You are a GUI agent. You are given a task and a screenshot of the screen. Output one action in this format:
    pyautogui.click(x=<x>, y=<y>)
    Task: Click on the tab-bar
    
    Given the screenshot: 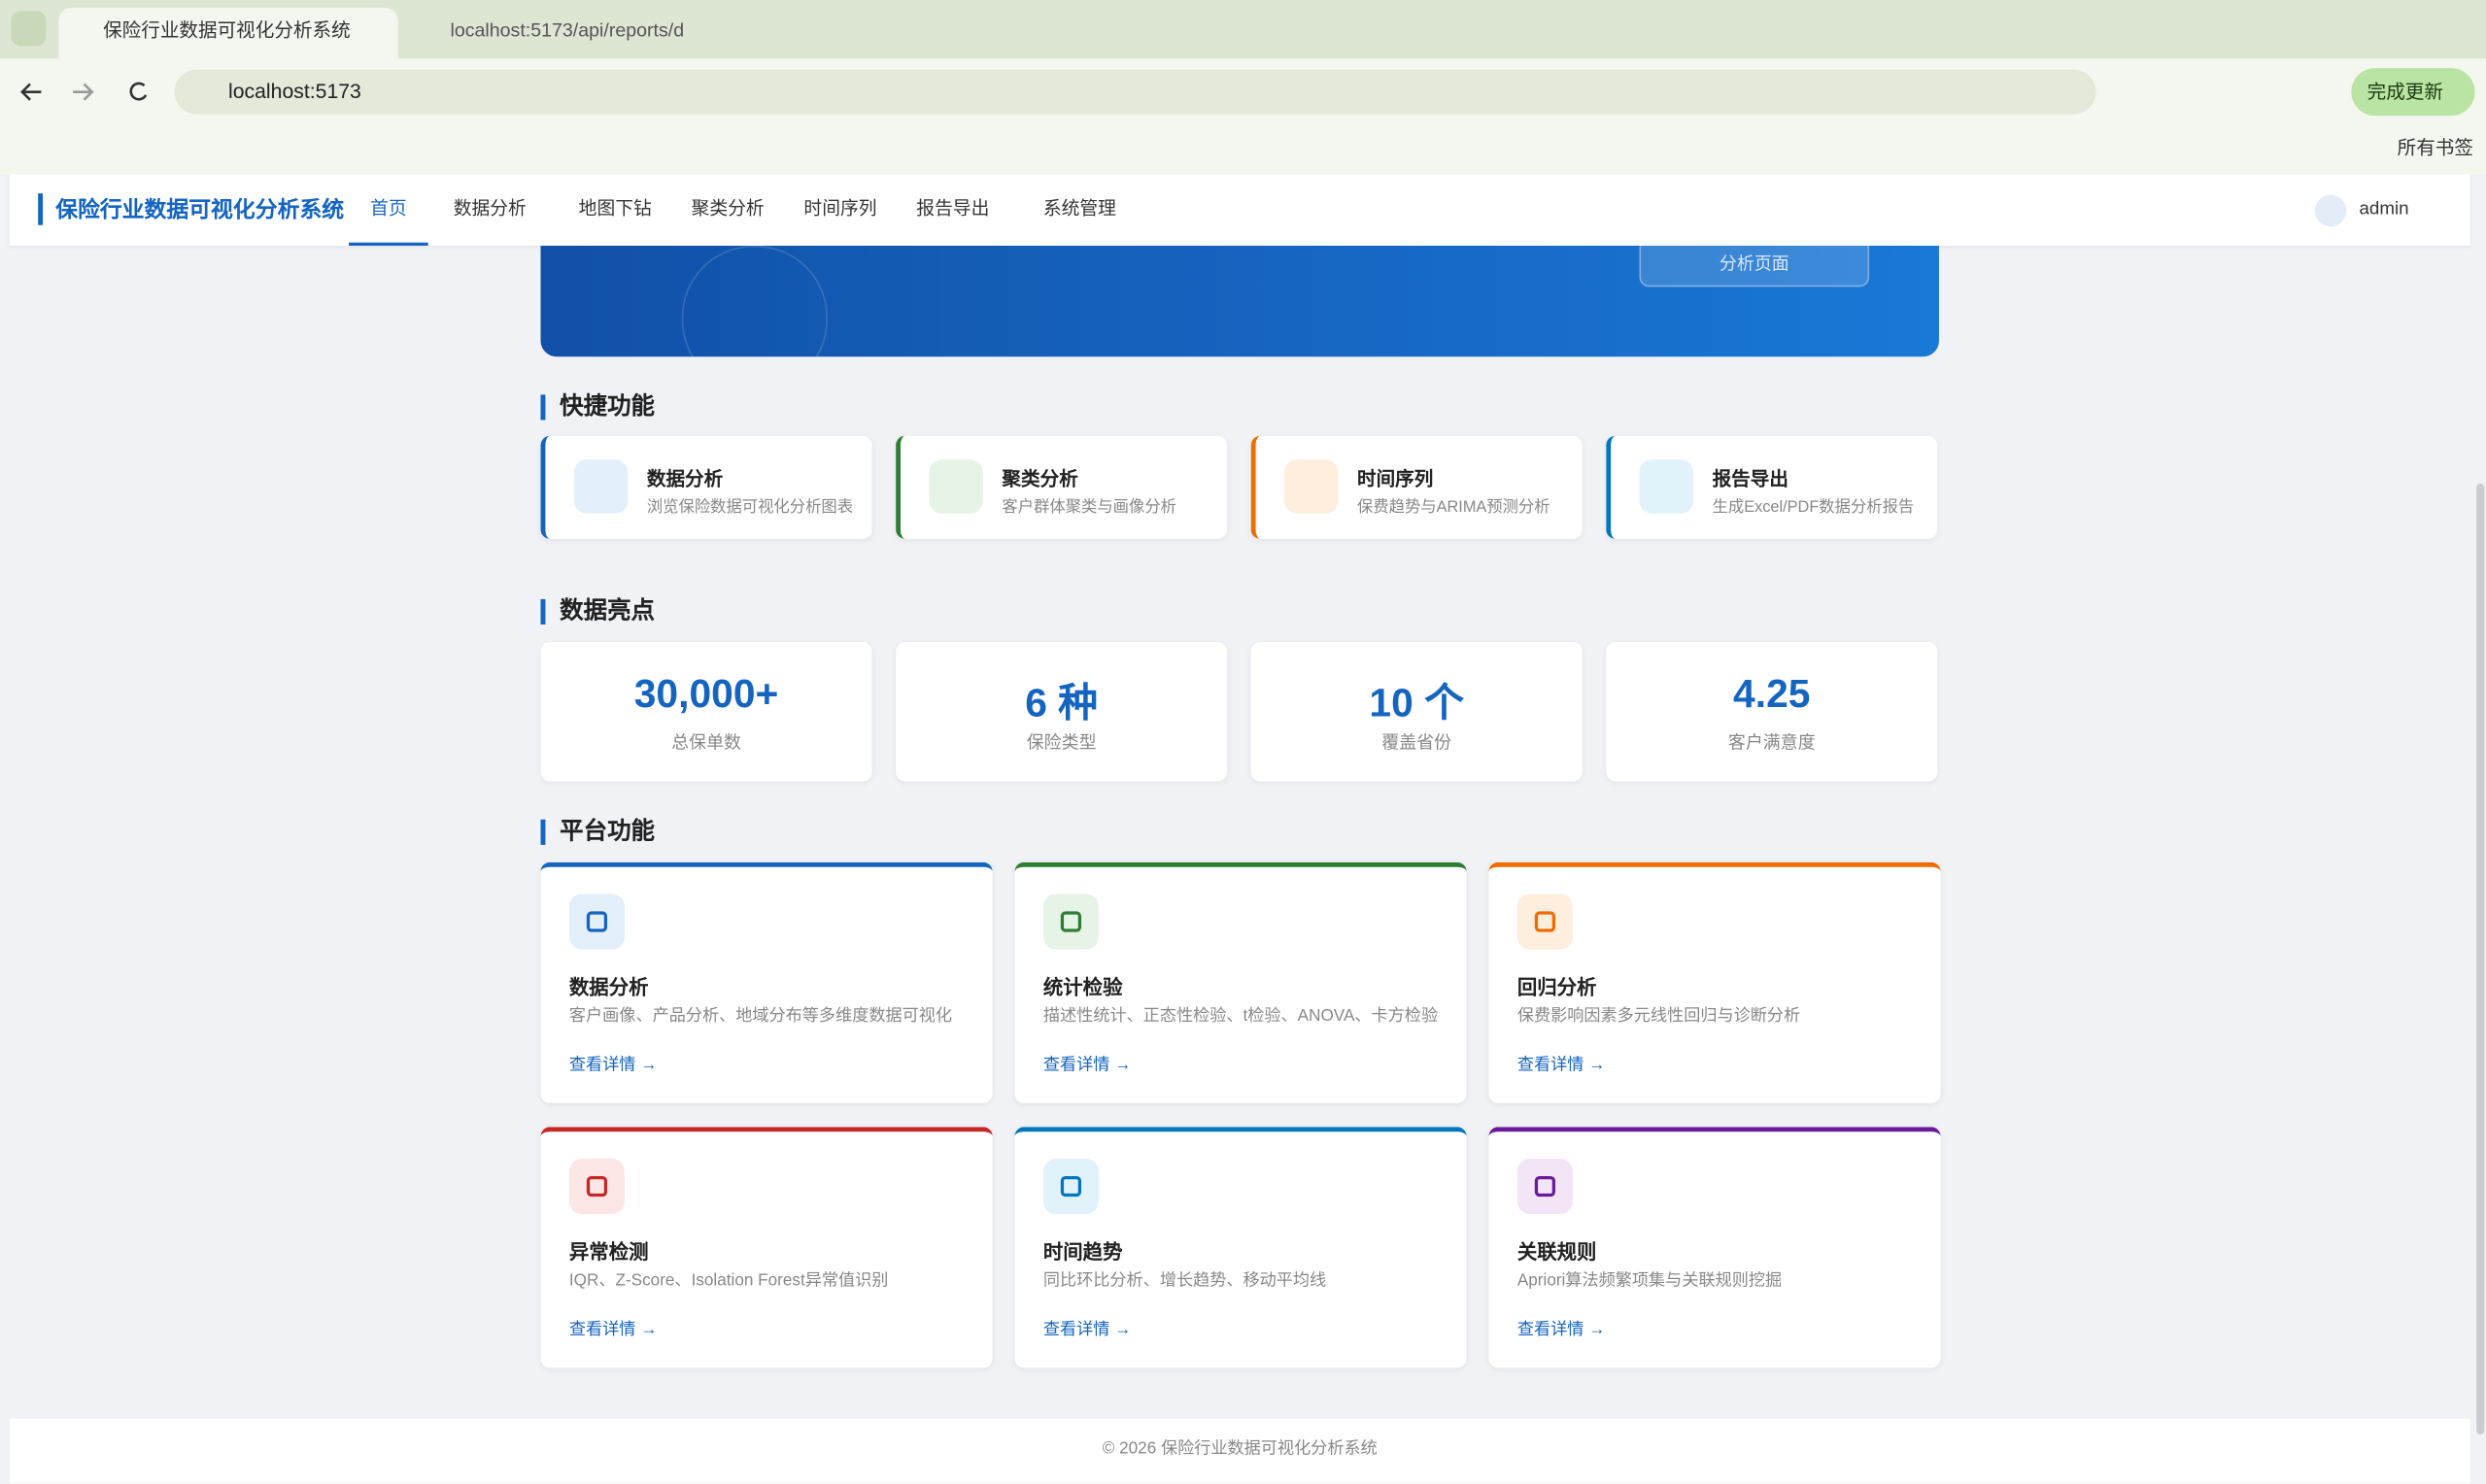 What is the action you would take?
    pyautogui.click(x=1243, y=29)
    